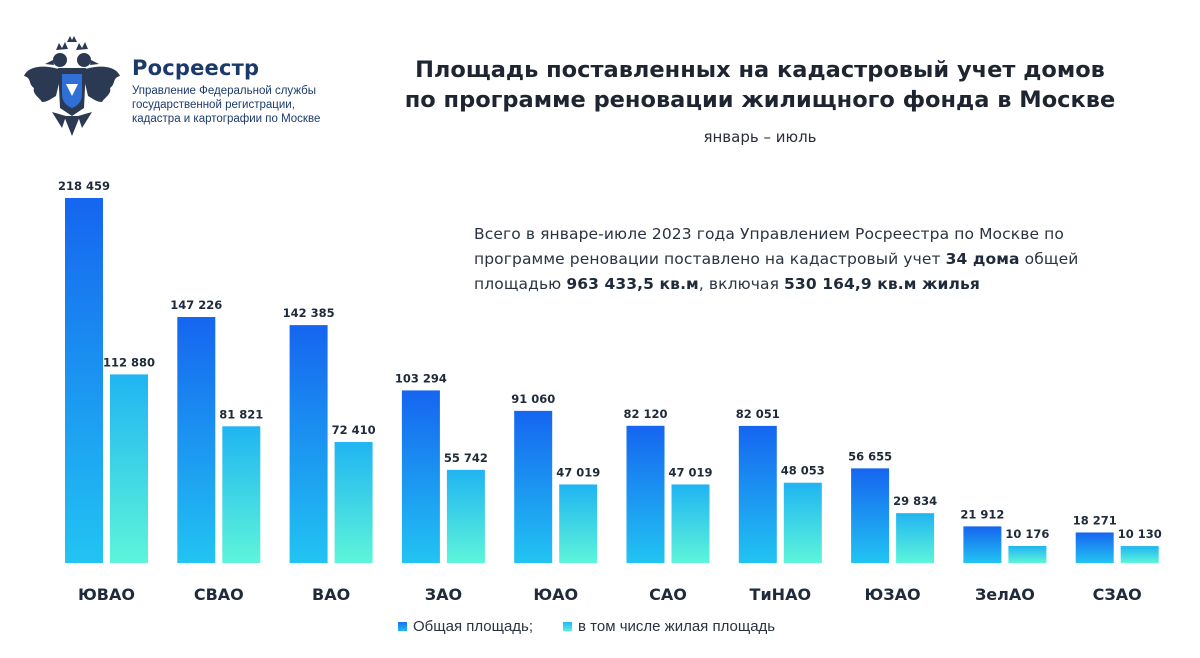 This screenshot has width=1200, height=658. What do you see at coordinates (226, 119) in the screenshot?
I see `org-subtitle-line: кадастра и картографии по Москве` at bounding box center [226, 119].